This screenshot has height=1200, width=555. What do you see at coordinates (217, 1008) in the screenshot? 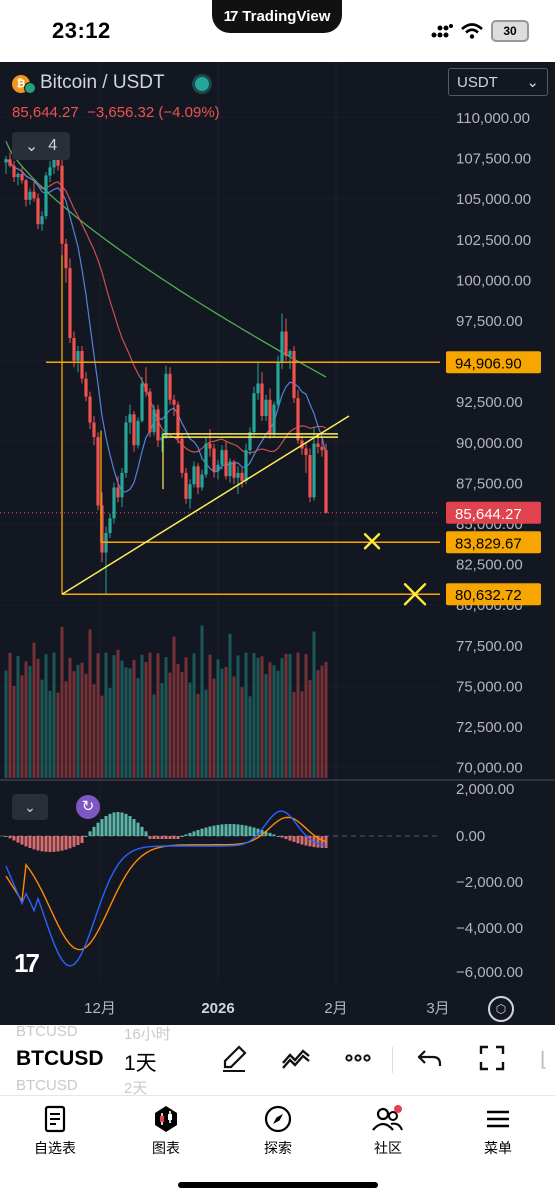
I see `time-axis-label: 2026` at bounding box center [217, 1008].